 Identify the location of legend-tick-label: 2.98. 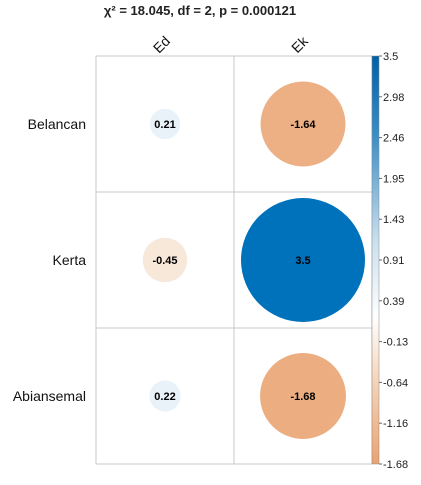
(393, 98).